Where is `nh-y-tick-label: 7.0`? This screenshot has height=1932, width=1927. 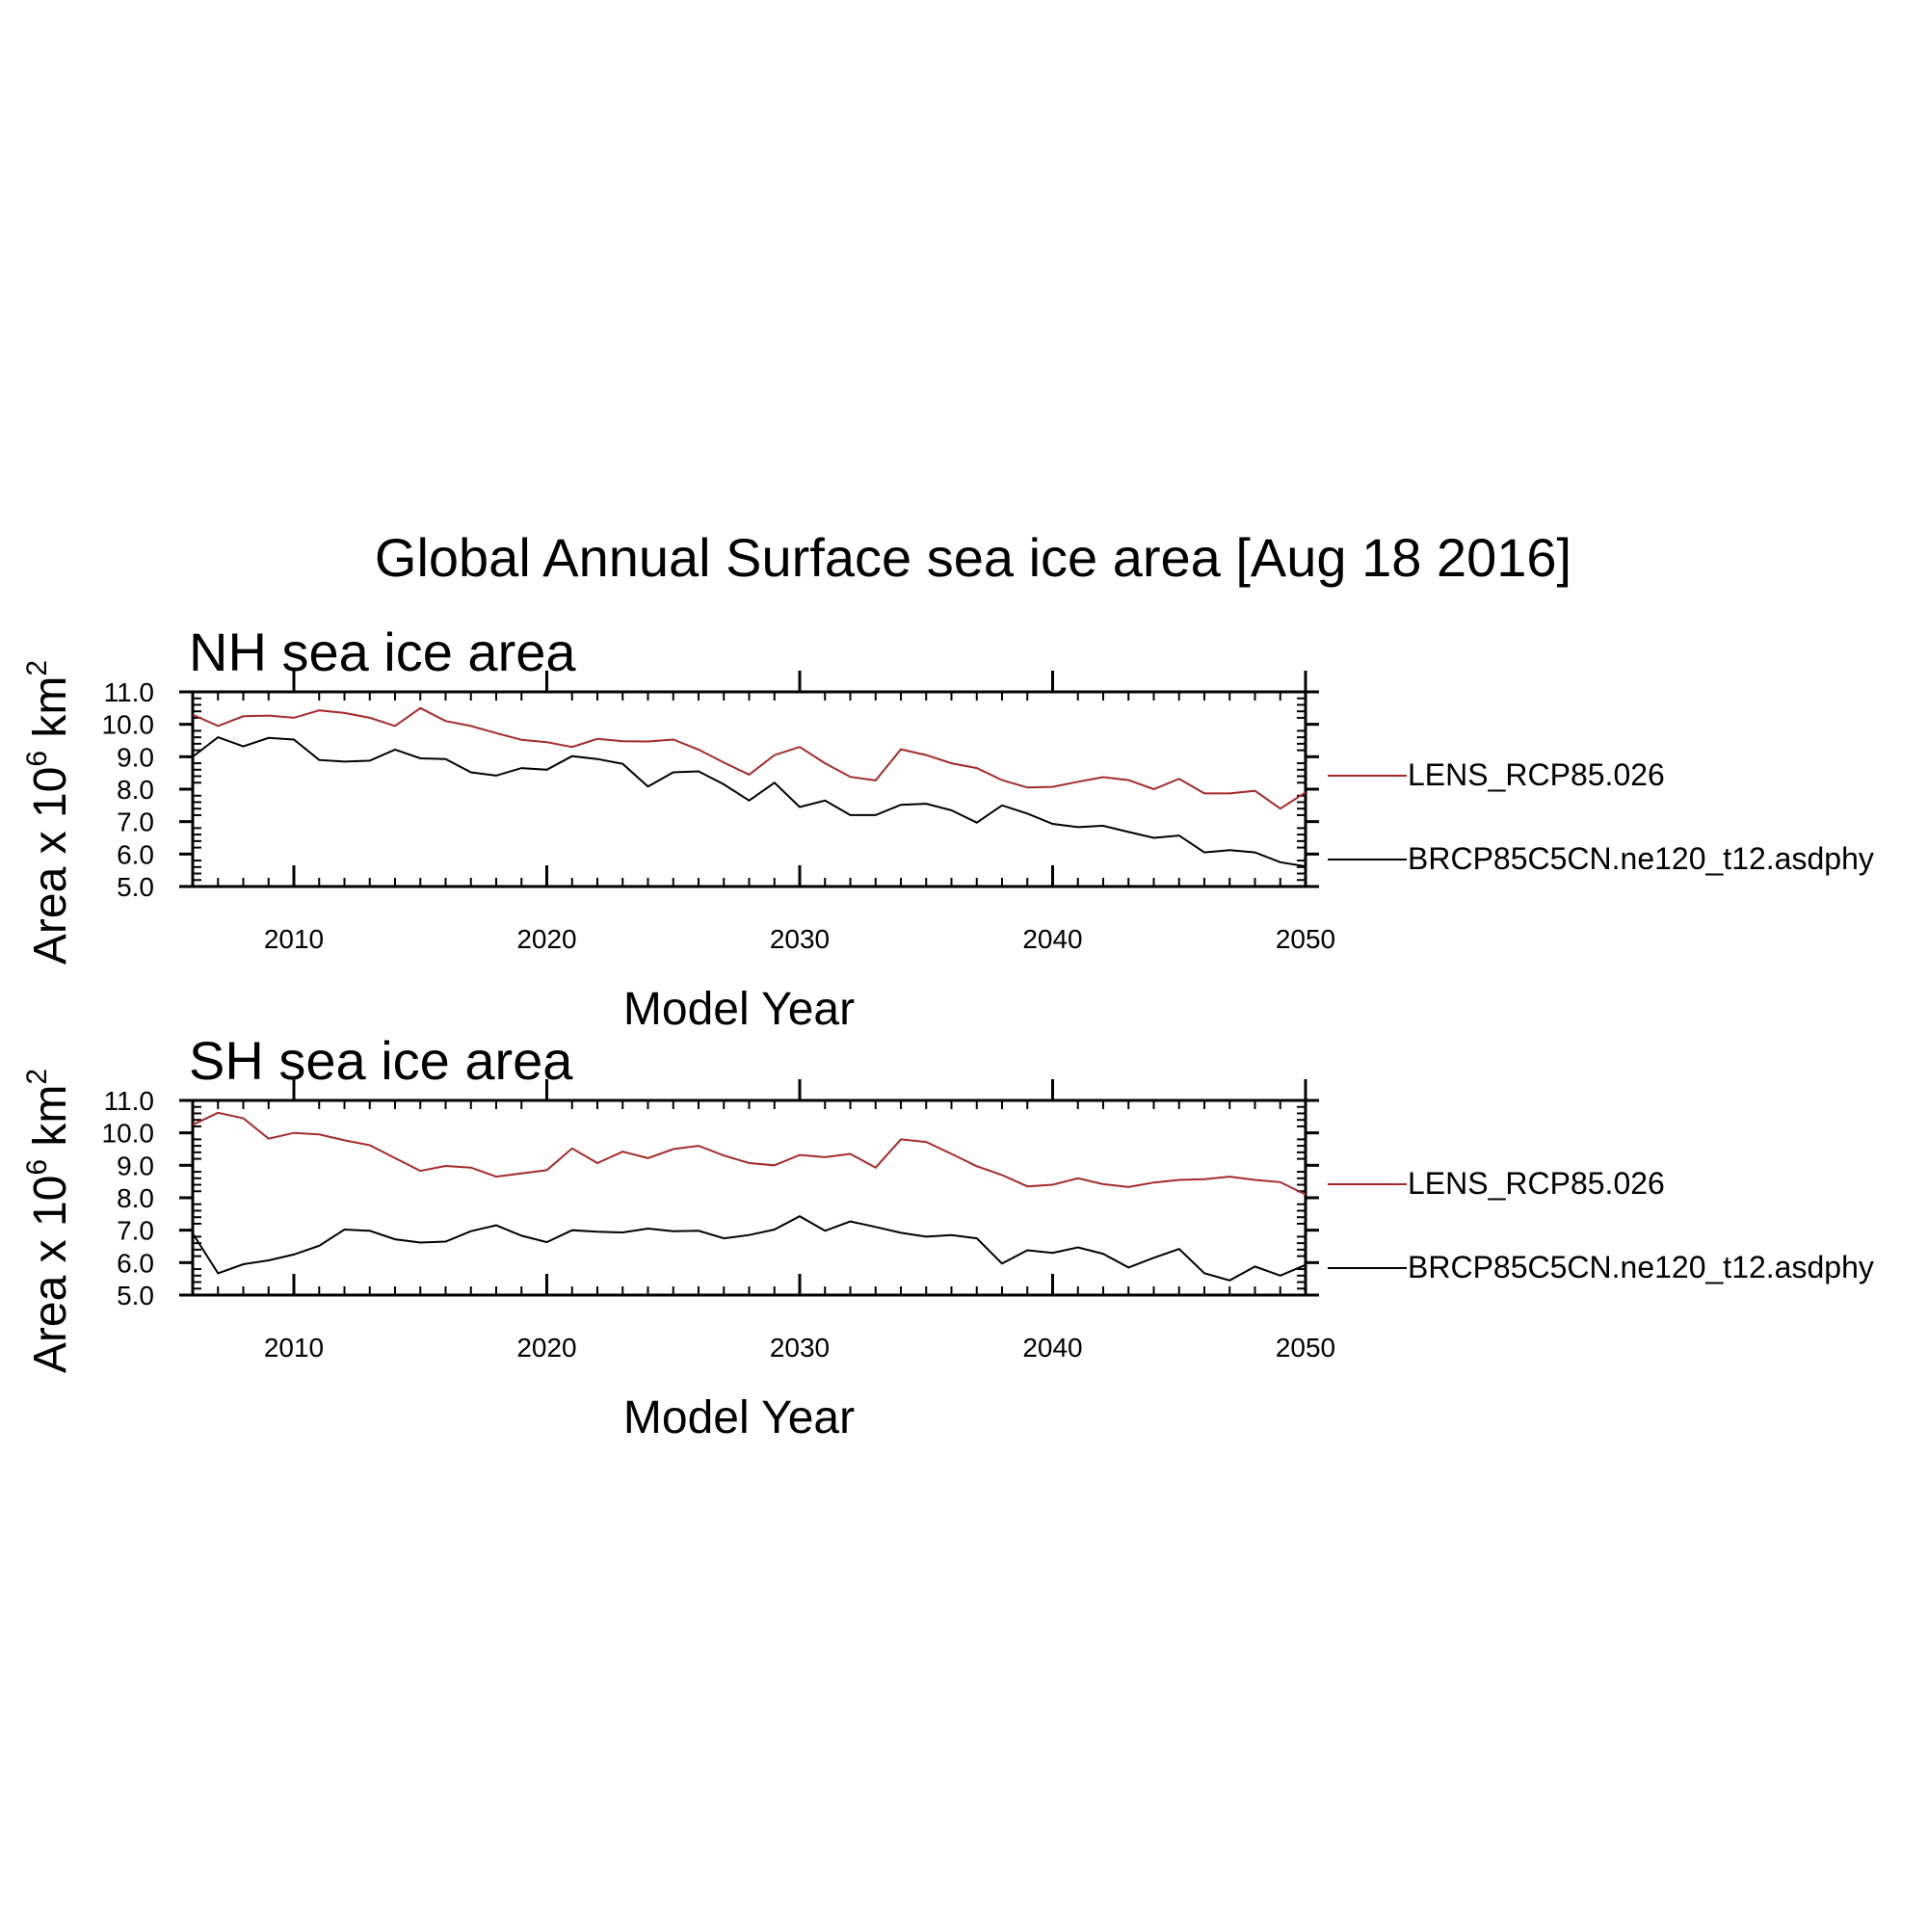
nh-y-tick-label: 7.0 is located at coordinates (136, 822).